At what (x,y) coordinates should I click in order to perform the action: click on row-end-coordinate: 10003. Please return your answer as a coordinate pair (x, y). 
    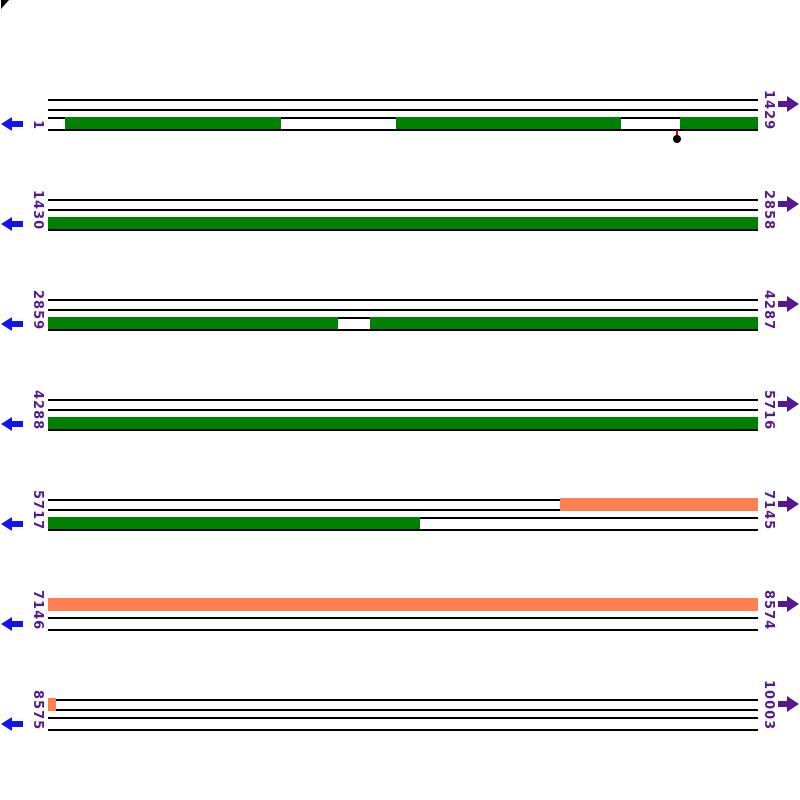
    Looking at the image, I should click on (768, 704).